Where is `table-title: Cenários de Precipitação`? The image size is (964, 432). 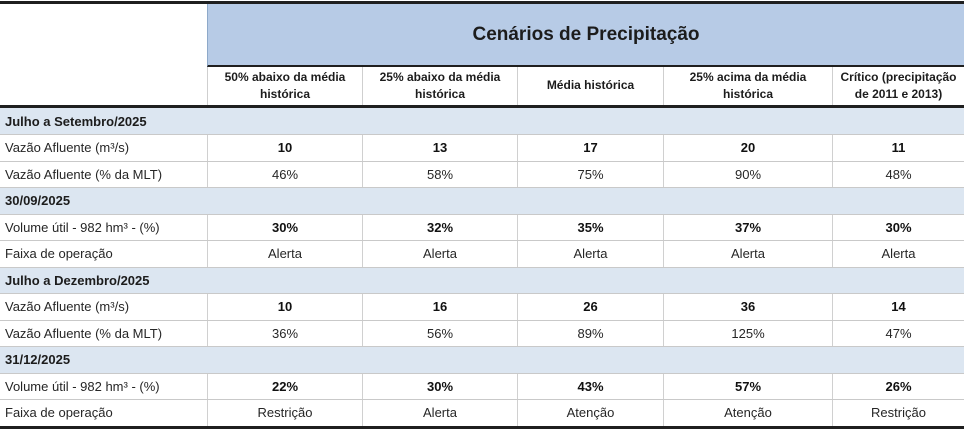 table-title: Cenários de Precipitação is located at coordinates (585, 35).